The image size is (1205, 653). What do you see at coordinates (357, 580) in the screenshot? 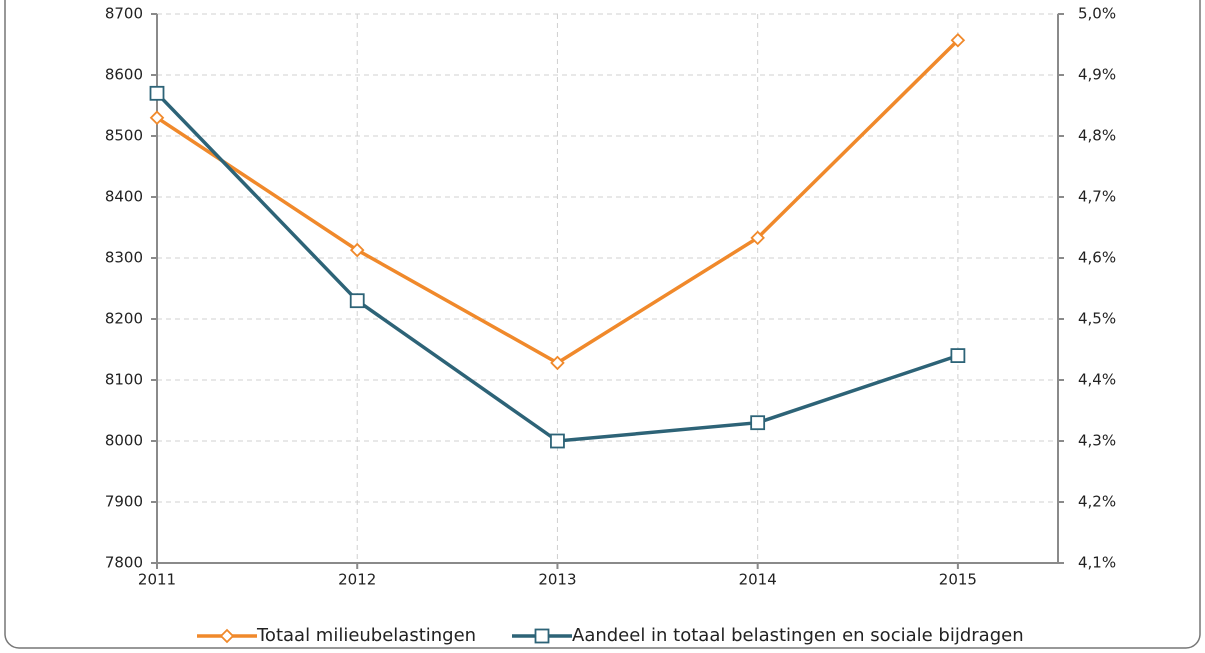
I see `x-tick-label: 2012` at bounding box center [357, 580].